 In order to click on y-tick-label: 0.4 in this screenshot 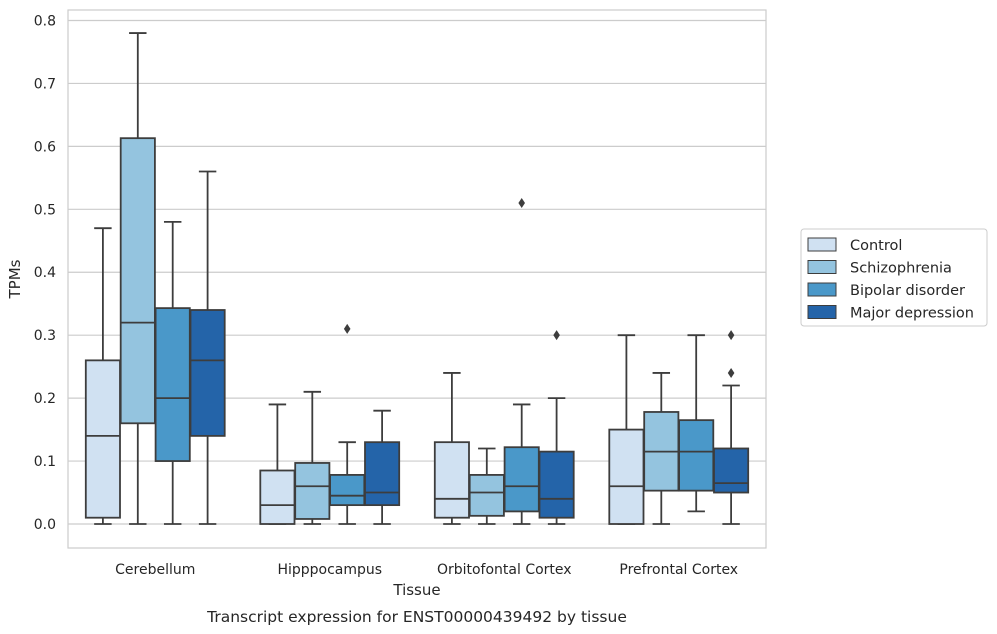, I will do `click(45, 273)`.